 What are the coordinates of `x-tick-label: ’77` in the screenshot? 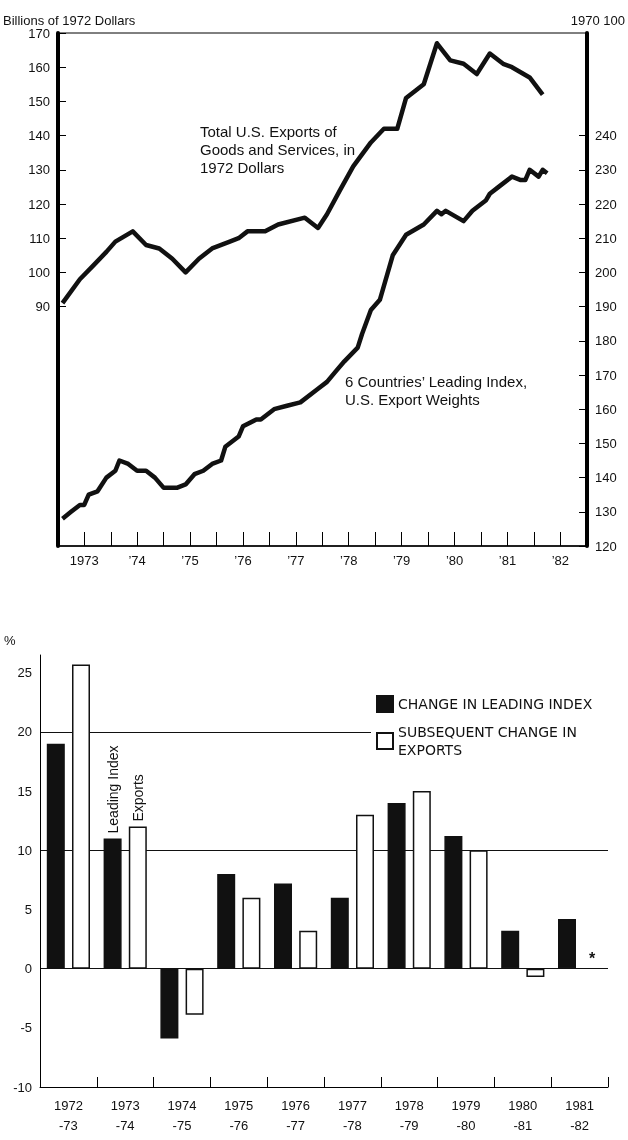 It's located at (296, 560).